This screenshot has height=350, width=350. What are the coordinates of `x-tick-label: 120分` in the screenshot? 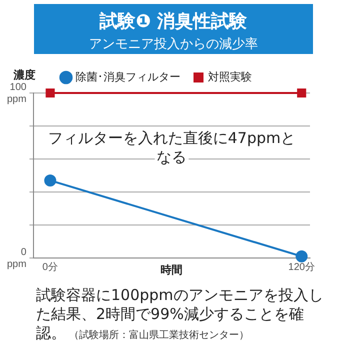 It's located at (301, 266).